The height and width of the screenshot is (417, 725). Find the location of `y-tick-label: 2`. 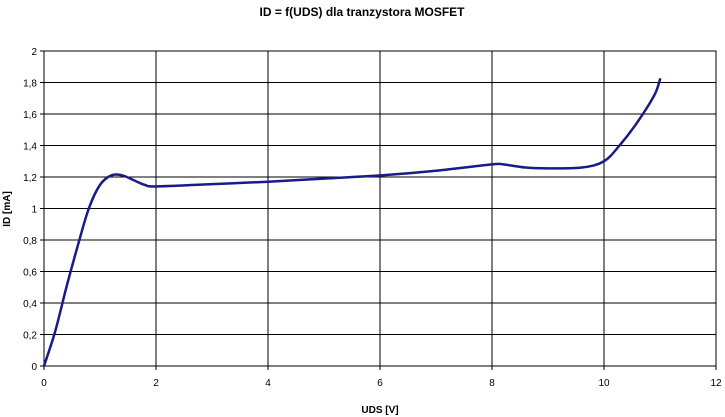

y-tick-label: 2 is located at coordinates (34, 52).